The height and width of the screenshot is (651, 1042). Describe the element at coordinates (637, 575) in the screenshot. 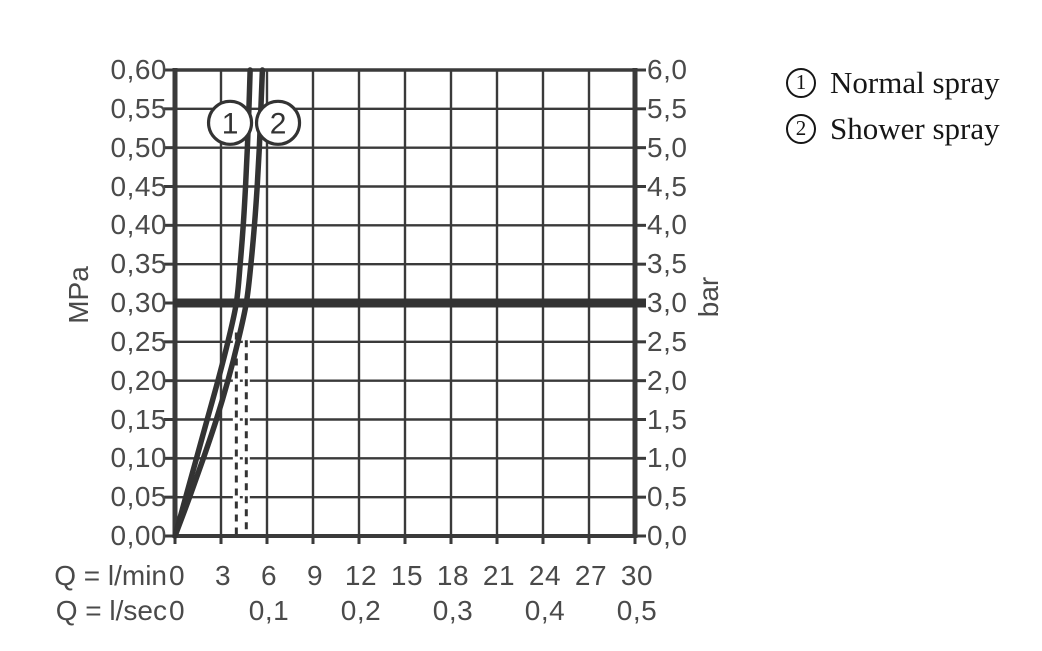

I see `x-lmin-tick-label: 30` at that location.